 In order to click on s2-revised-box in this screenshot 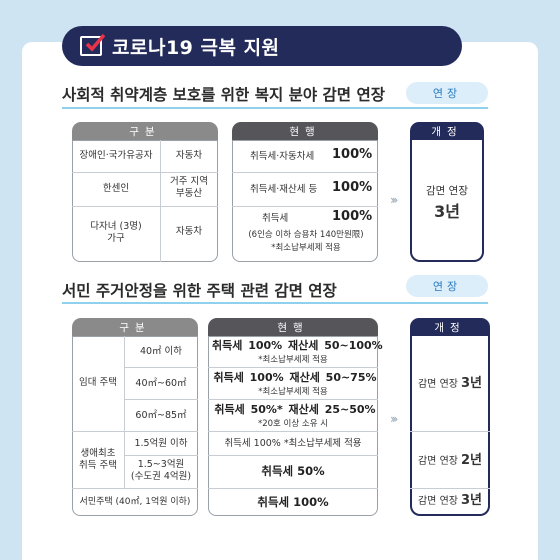, I will do `click(450, 426)`.